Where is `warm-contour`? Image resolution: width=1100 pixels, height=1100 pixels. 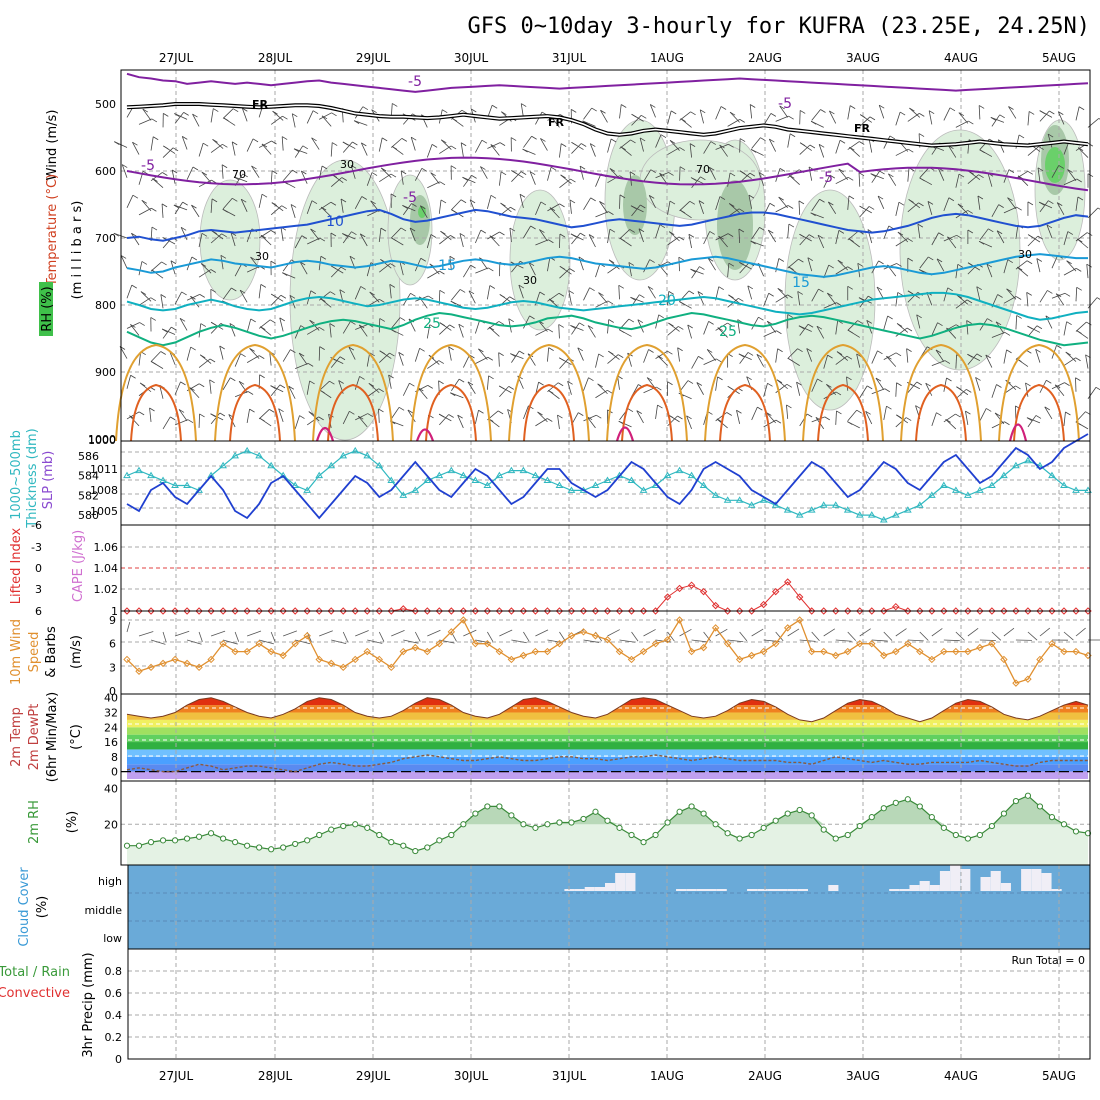
warm-contour is located at coordinates (1039, 392).